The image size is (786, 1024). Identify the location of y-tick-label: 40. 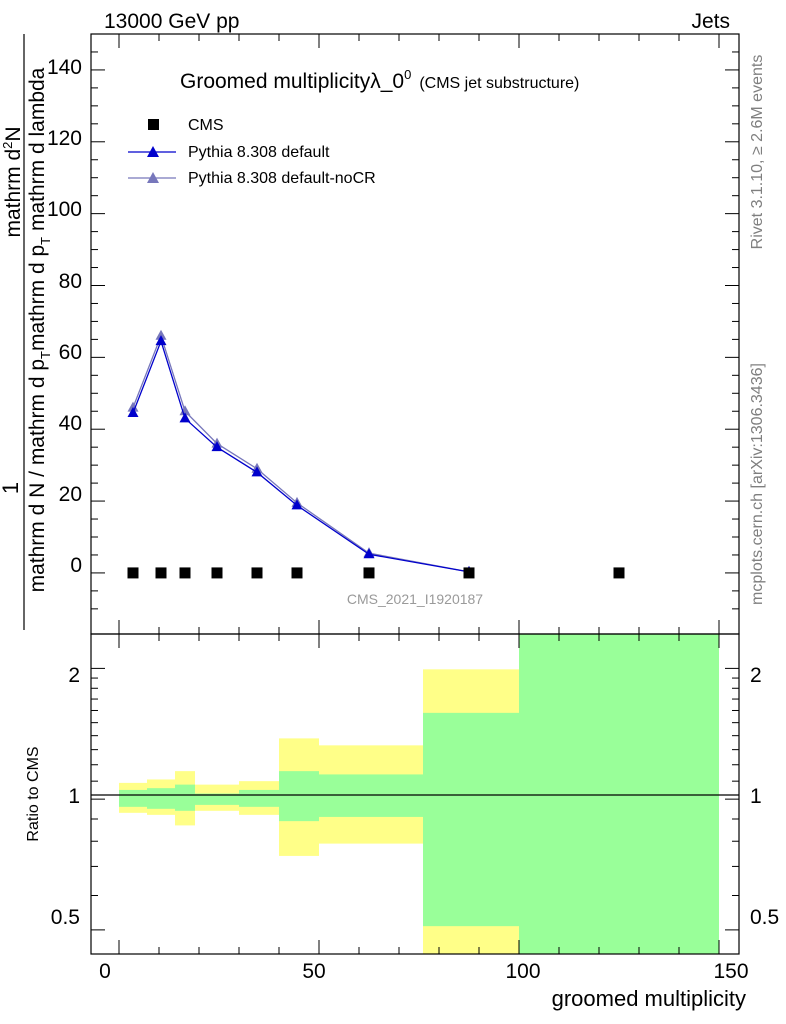
(70, 423).